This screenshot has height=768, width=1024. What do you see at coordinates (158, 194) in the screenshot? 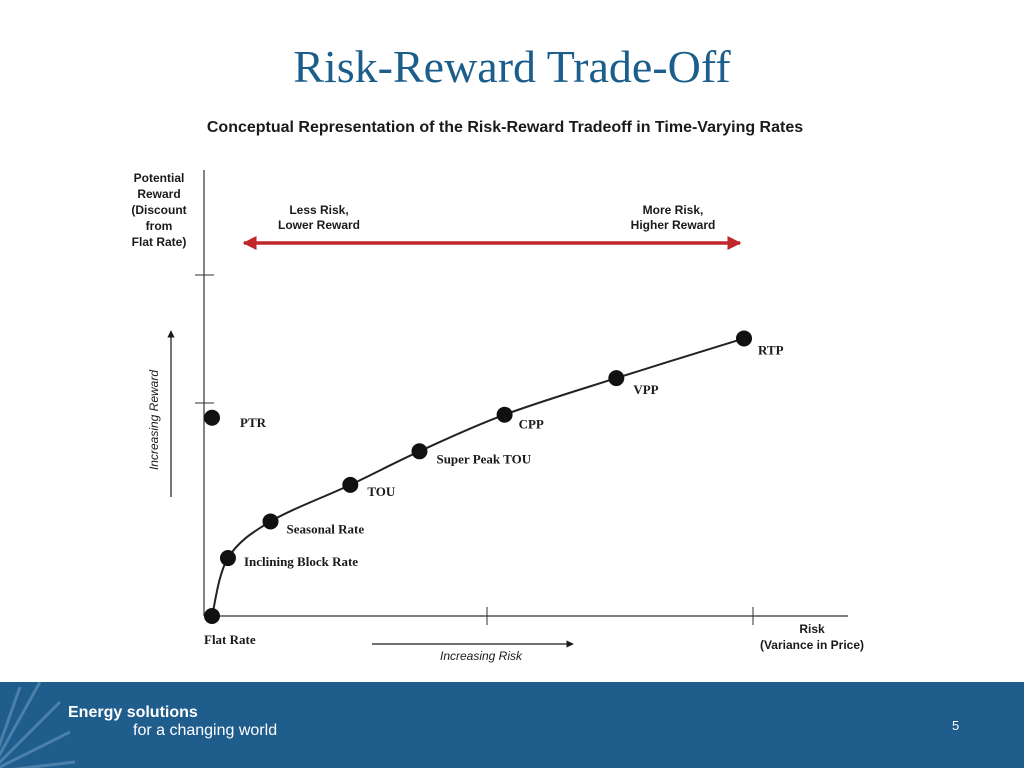
I see `y-axis-label-line: Reward` at bounding box center [158, 194].